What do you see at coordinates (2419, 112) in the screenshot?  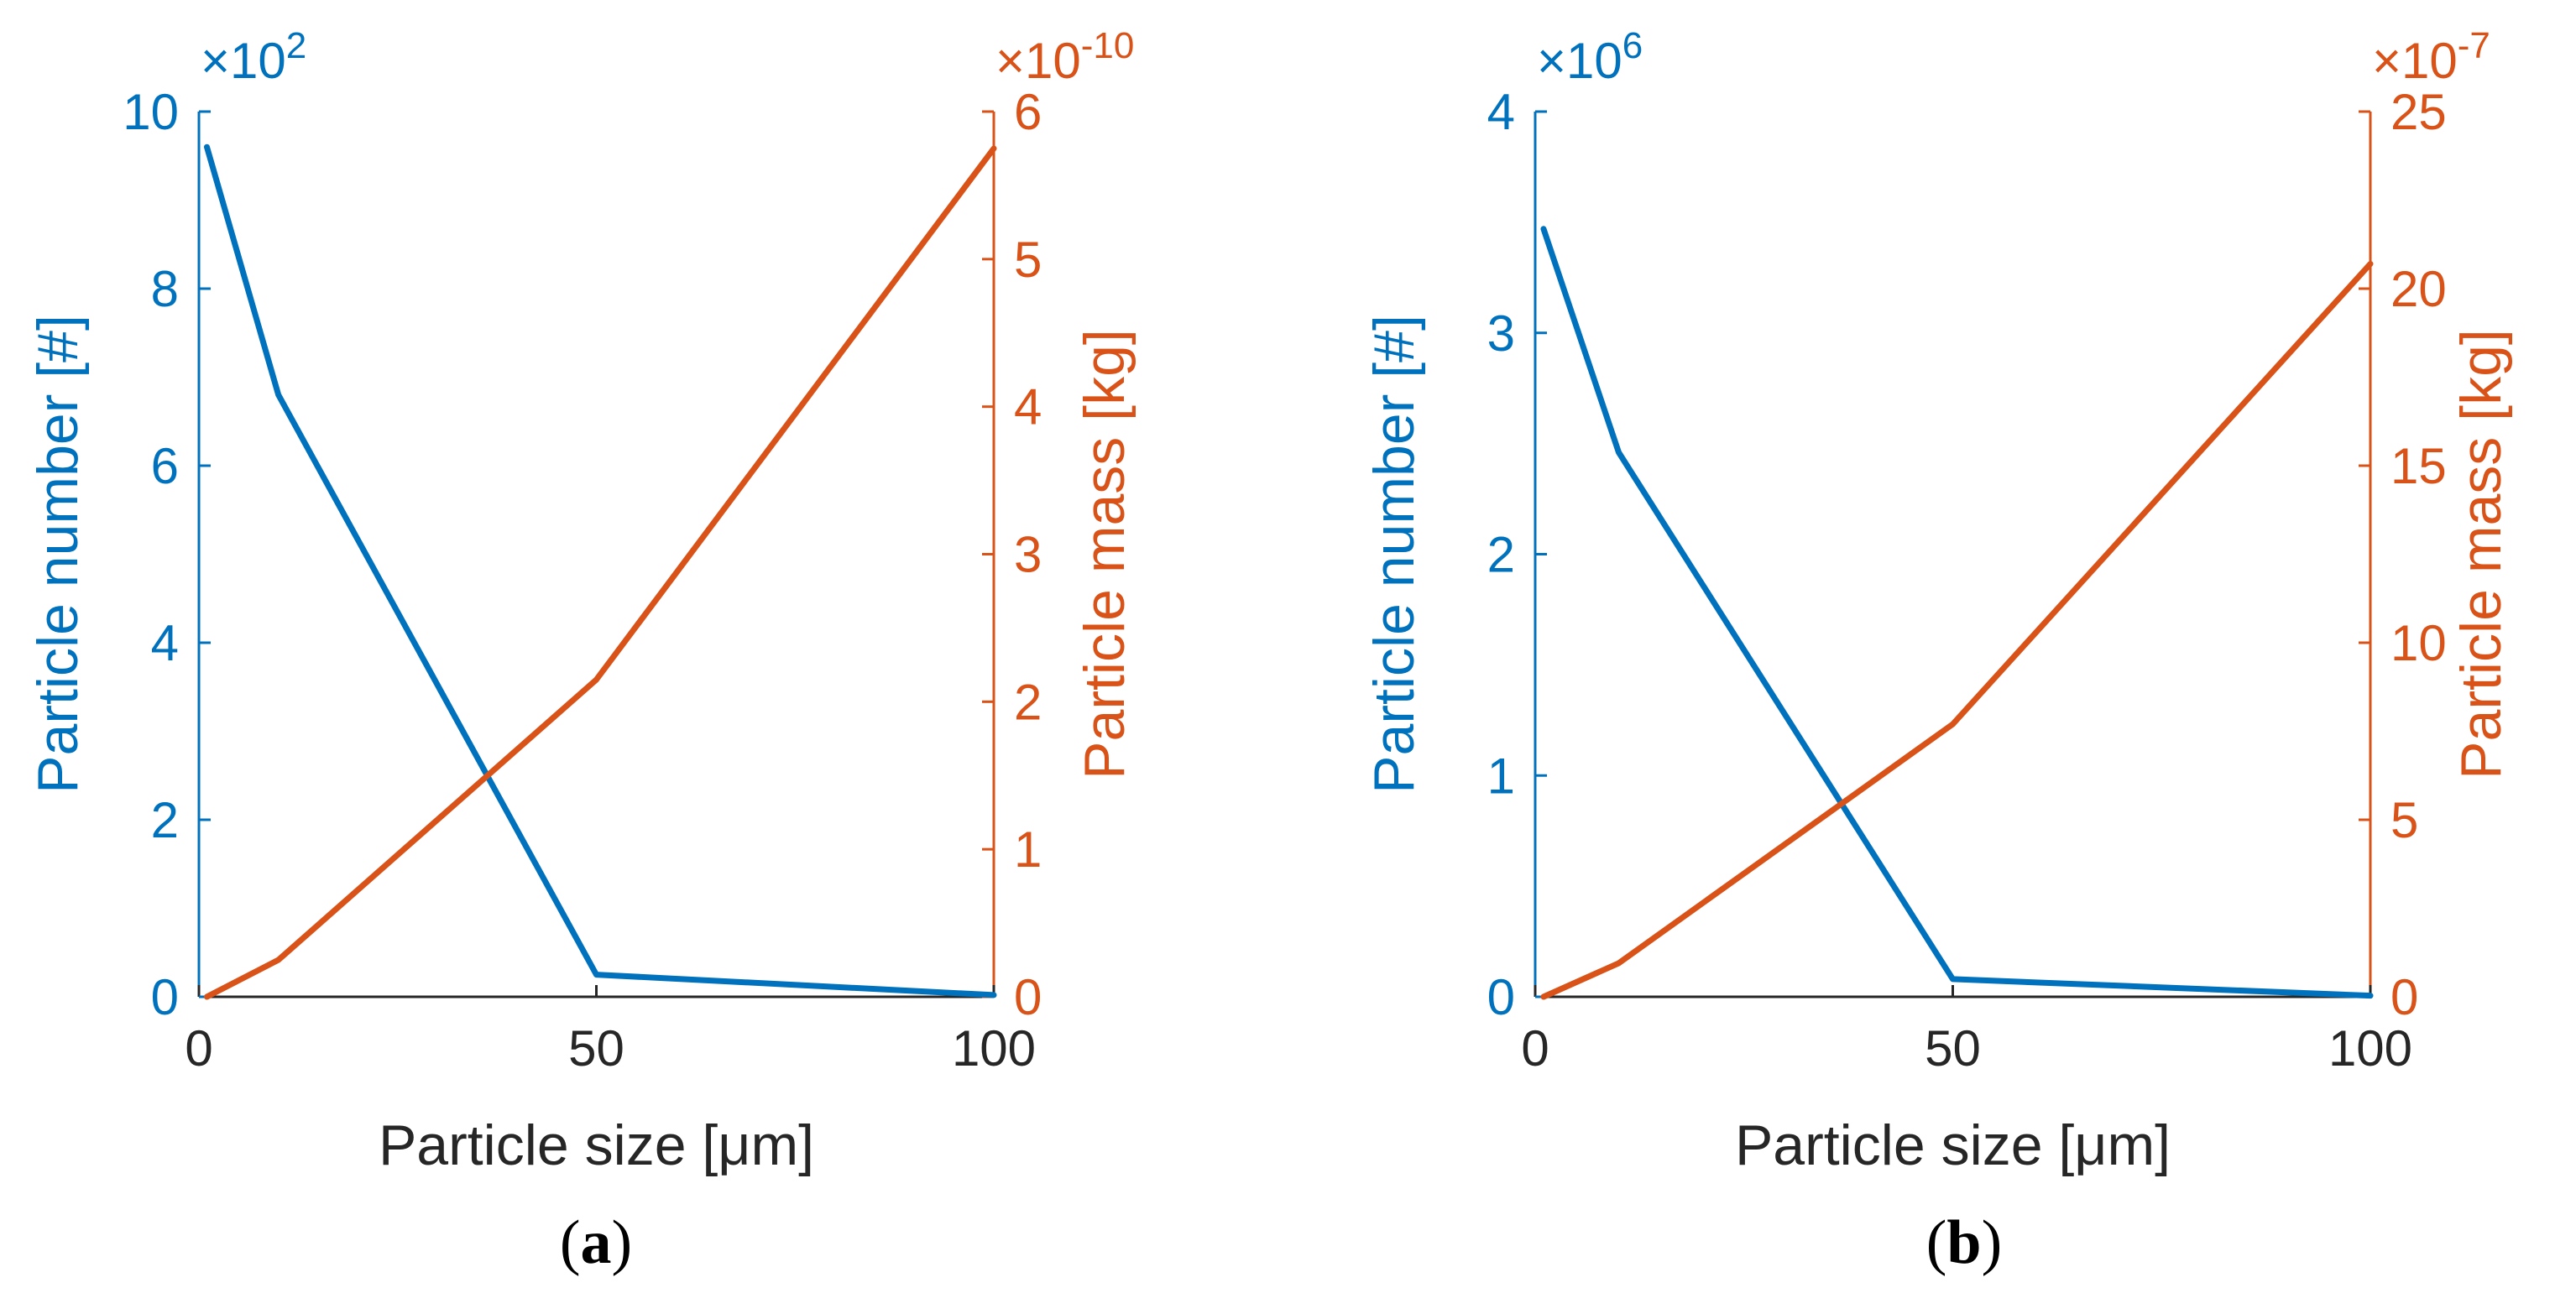 I see `right-y-tick-label: 25` at bounding box center [2419, 112].